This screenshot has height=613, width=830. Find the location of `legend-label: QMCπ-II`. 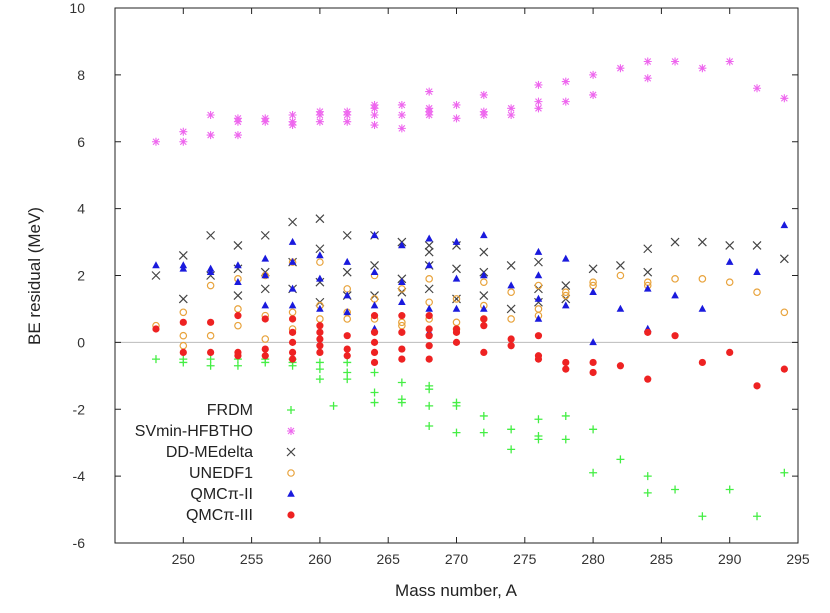

legend-label: QMCπ-II is located at coordinates (221, 494).